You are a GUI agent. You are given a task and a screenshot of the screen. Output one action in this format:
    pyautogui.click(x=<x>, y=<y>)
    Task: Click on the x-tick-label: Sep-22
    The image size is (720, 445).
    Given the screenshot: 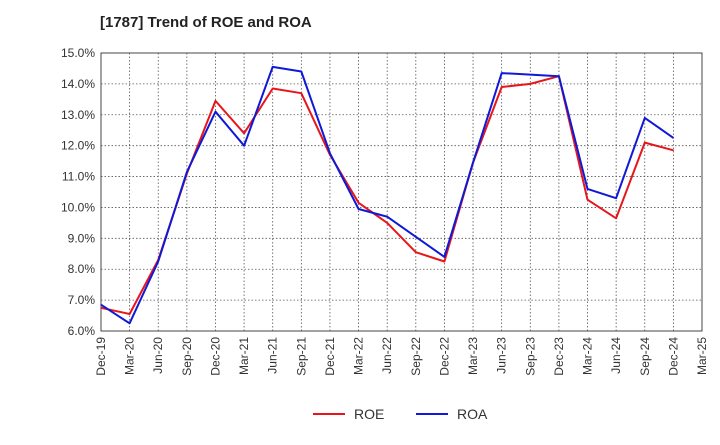 What is the action you would take?
    pyautogui.click(x=416, y=356)
    